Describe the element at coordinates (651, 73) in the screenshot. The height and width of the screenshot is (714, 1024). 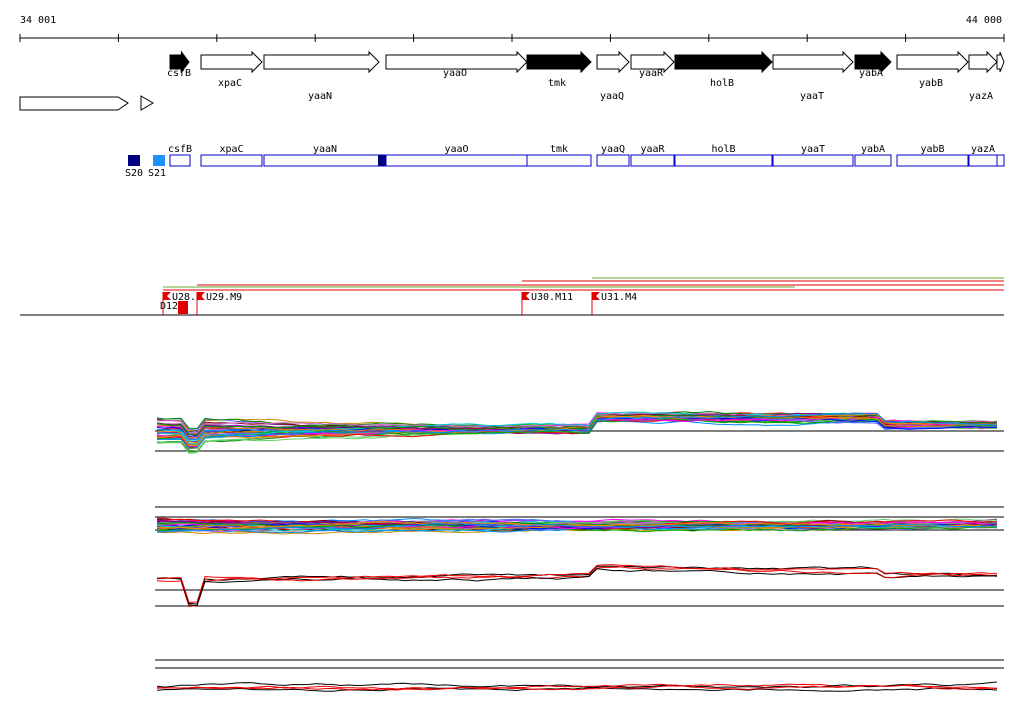
I see `gene-label: yaaR` at that location.